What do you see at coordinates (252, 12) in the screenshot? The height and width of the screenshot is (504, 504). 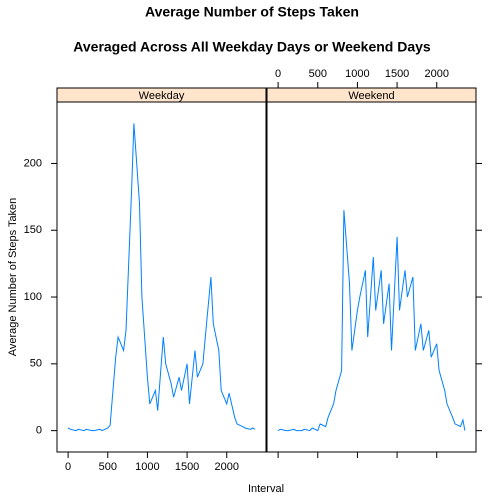 I see `chart-title: Average Number of Steps Taken` at bounding box center [252, 12].